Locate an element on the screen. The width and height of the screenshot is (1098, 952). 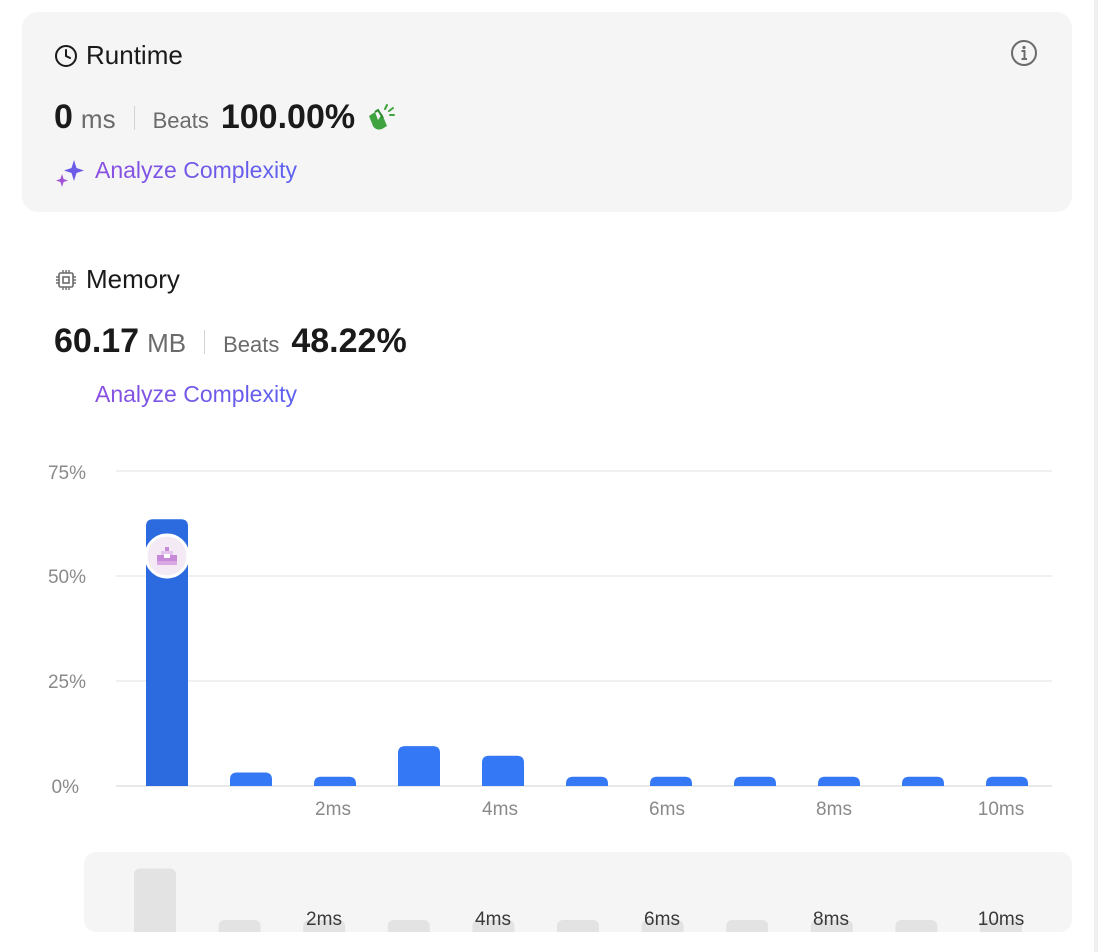
y-tick-label: 75% is located at coordinates (66, 473).